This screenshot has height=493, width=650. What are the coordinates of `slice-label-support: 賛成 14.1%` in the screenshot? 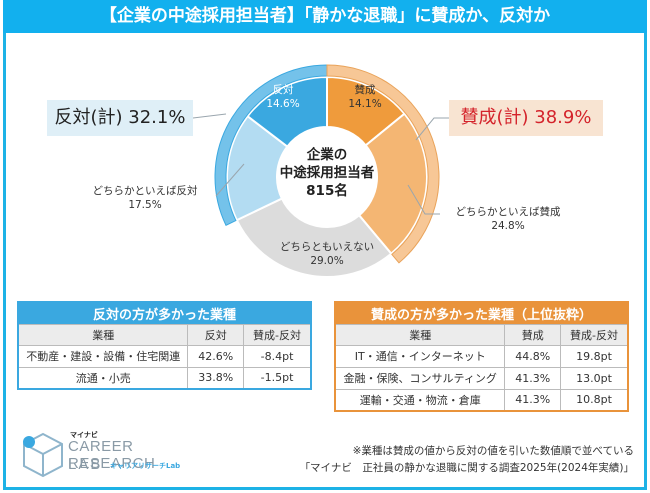 It's located at (365, 97).